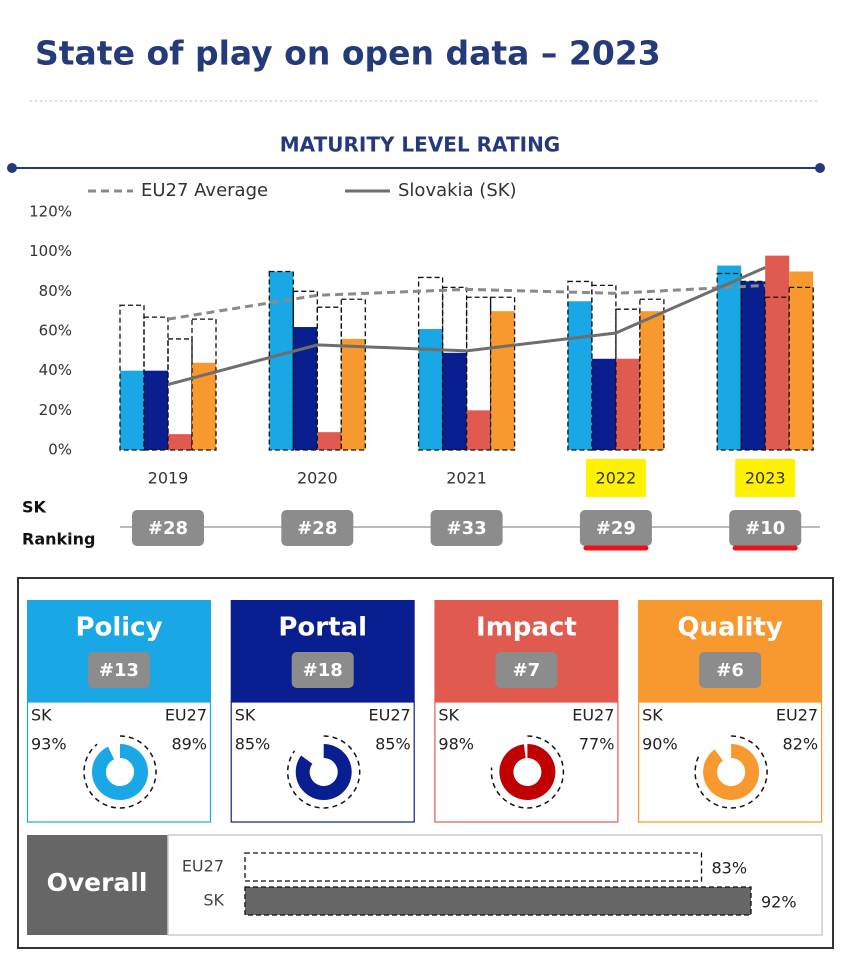 The height and width of the screenshot is (953, 843). I want to click on eu27-value: 82%, so click(801, 744).